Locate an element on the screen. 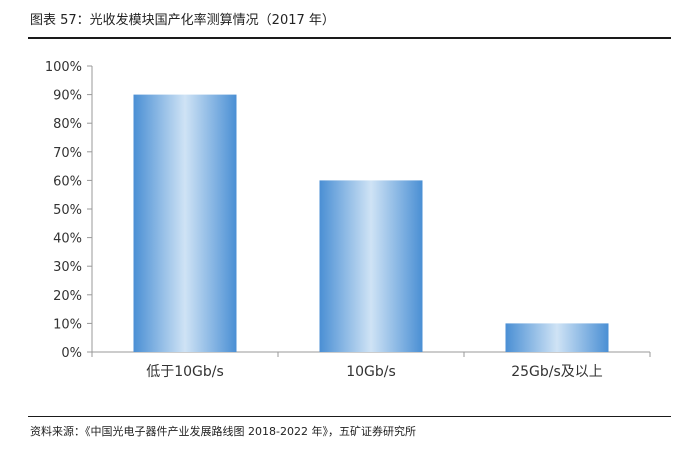 Image resolution: width=697 pixels, height=449 pixels. x-category-label: 低于10Gb/s is located at coordinates (185, 372).